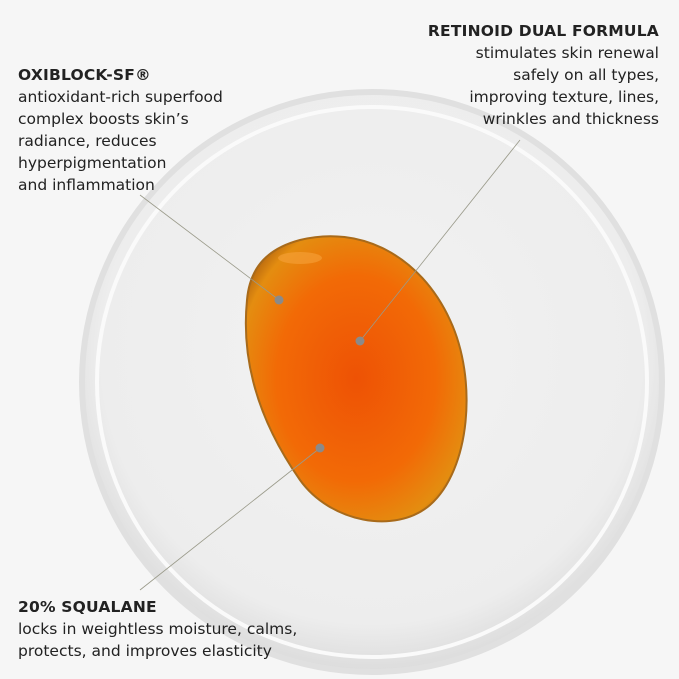 This screenshot has width=679, height=679. I want to click on callout-line: improving texture, lines,, so click(564, 97).